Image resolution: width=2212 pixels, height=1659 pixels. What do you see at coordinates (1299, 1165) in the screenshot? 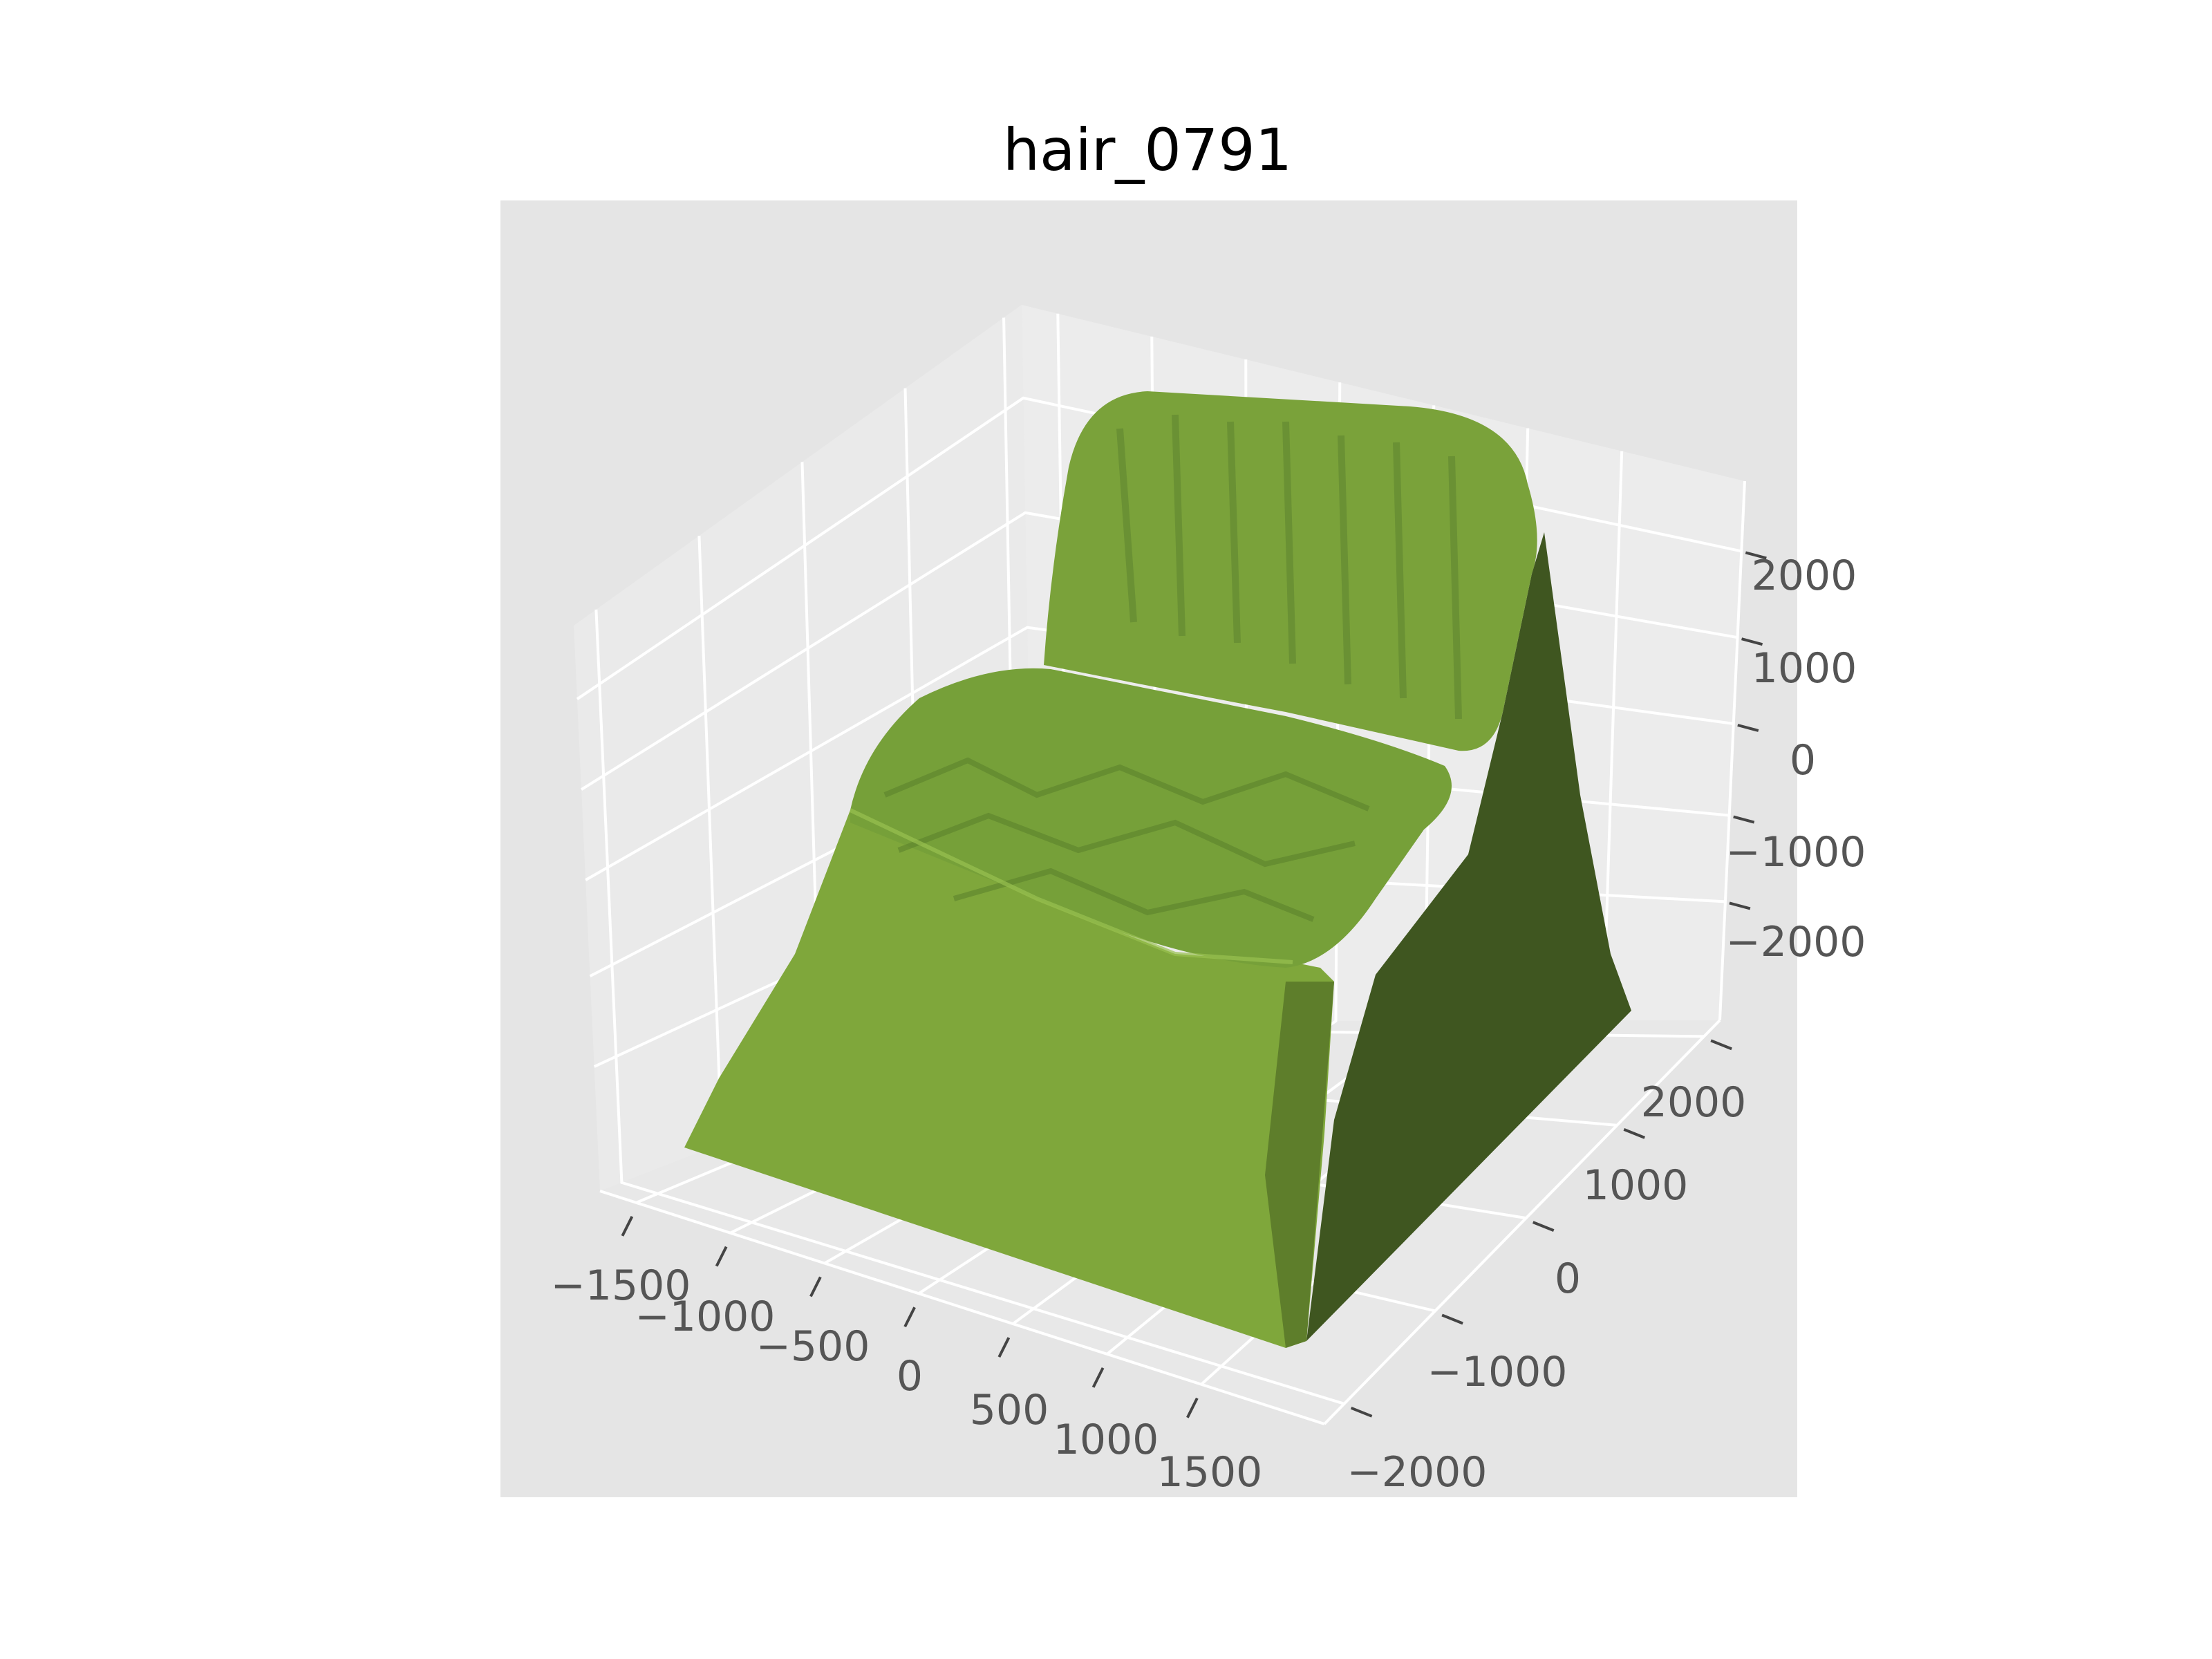
I see `mesh-front-shade` at bounding box center [1299, 1165].